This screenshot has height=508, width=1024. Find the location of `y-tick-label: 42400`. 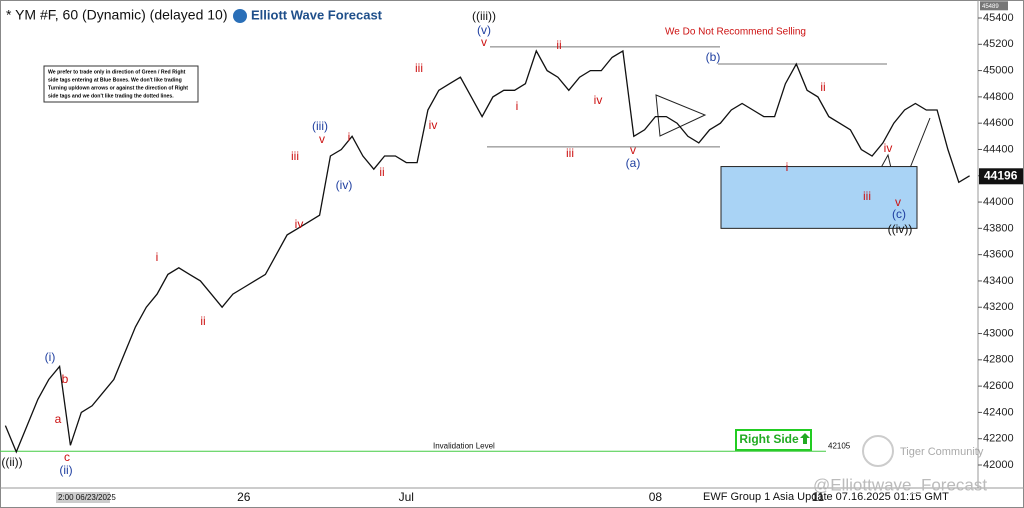

y-tick-label: 42400 is located at coordinates (998, 412).